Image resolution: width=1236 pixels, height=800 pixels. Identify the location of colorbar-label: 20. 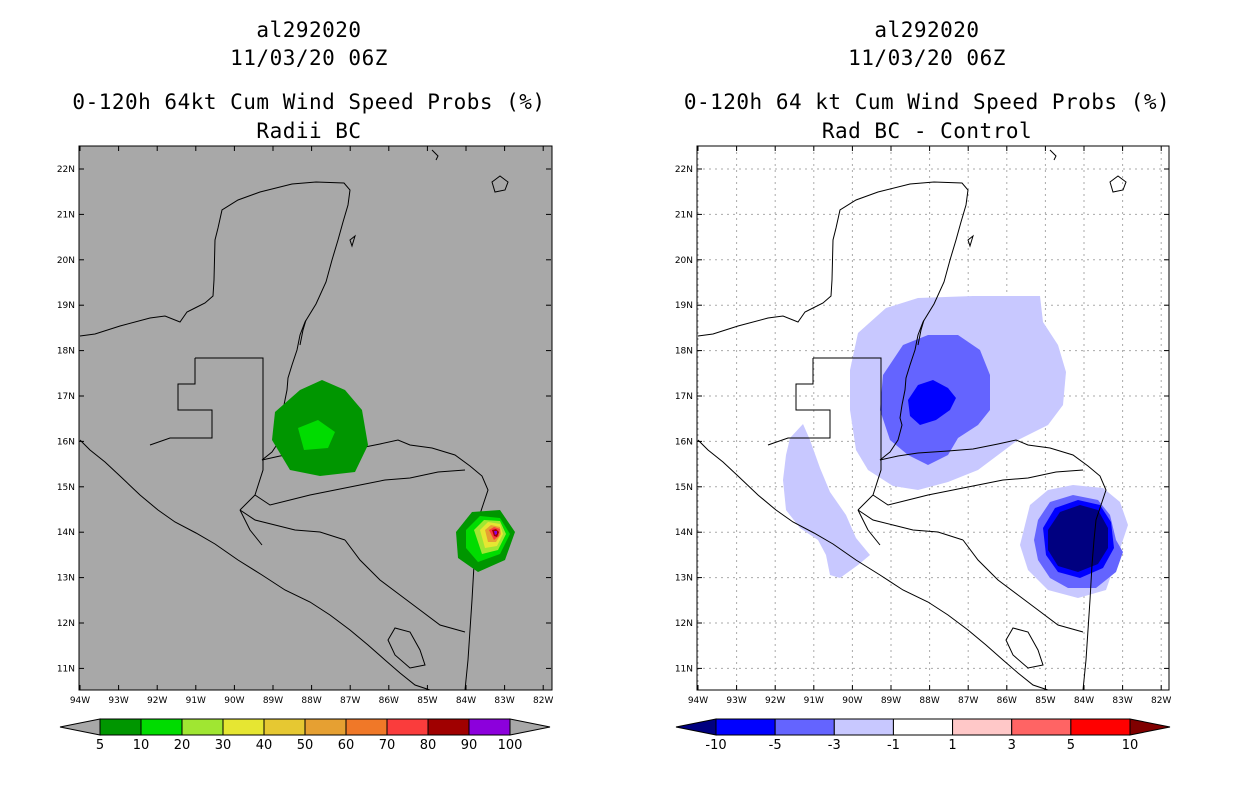
(182, 745).